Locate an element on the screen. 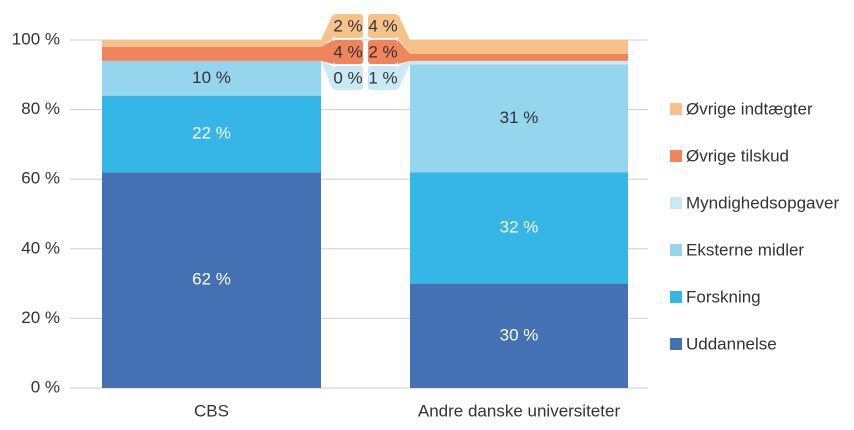 This screenshot has width=854, height=430. data-label: 32 % is located at coordinates (519, 226).